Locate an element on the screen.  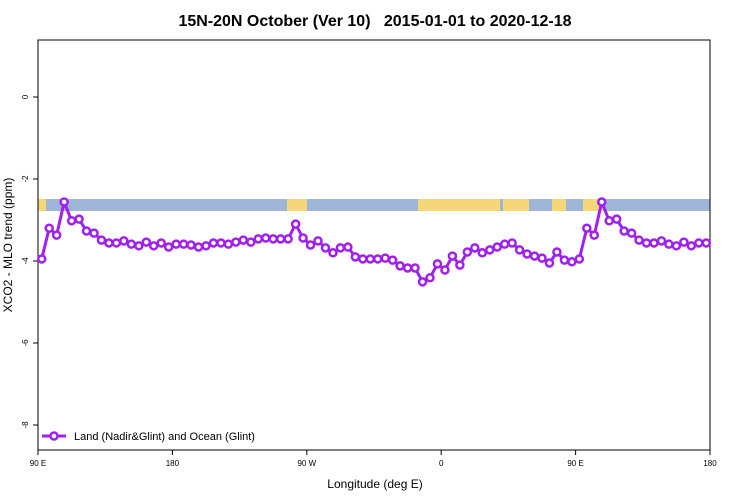
y-tick-label: 0 is located at coordinates (25, 96).